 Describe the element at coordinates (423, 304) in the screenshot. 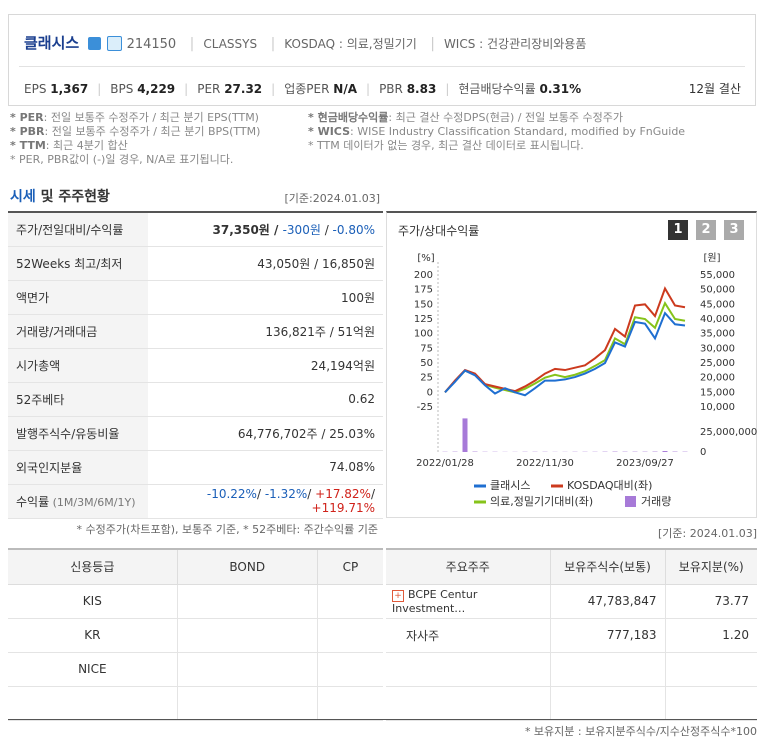

I see `y-tick-label: 150` at that location.